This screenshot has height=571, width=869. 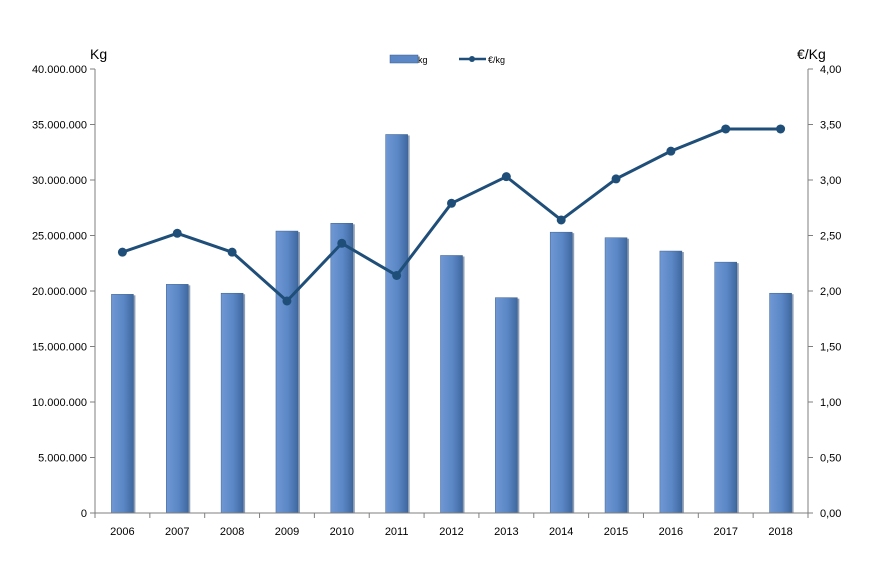 I want to click on right-tick-label: 1,00, so click(x=830, y=403).